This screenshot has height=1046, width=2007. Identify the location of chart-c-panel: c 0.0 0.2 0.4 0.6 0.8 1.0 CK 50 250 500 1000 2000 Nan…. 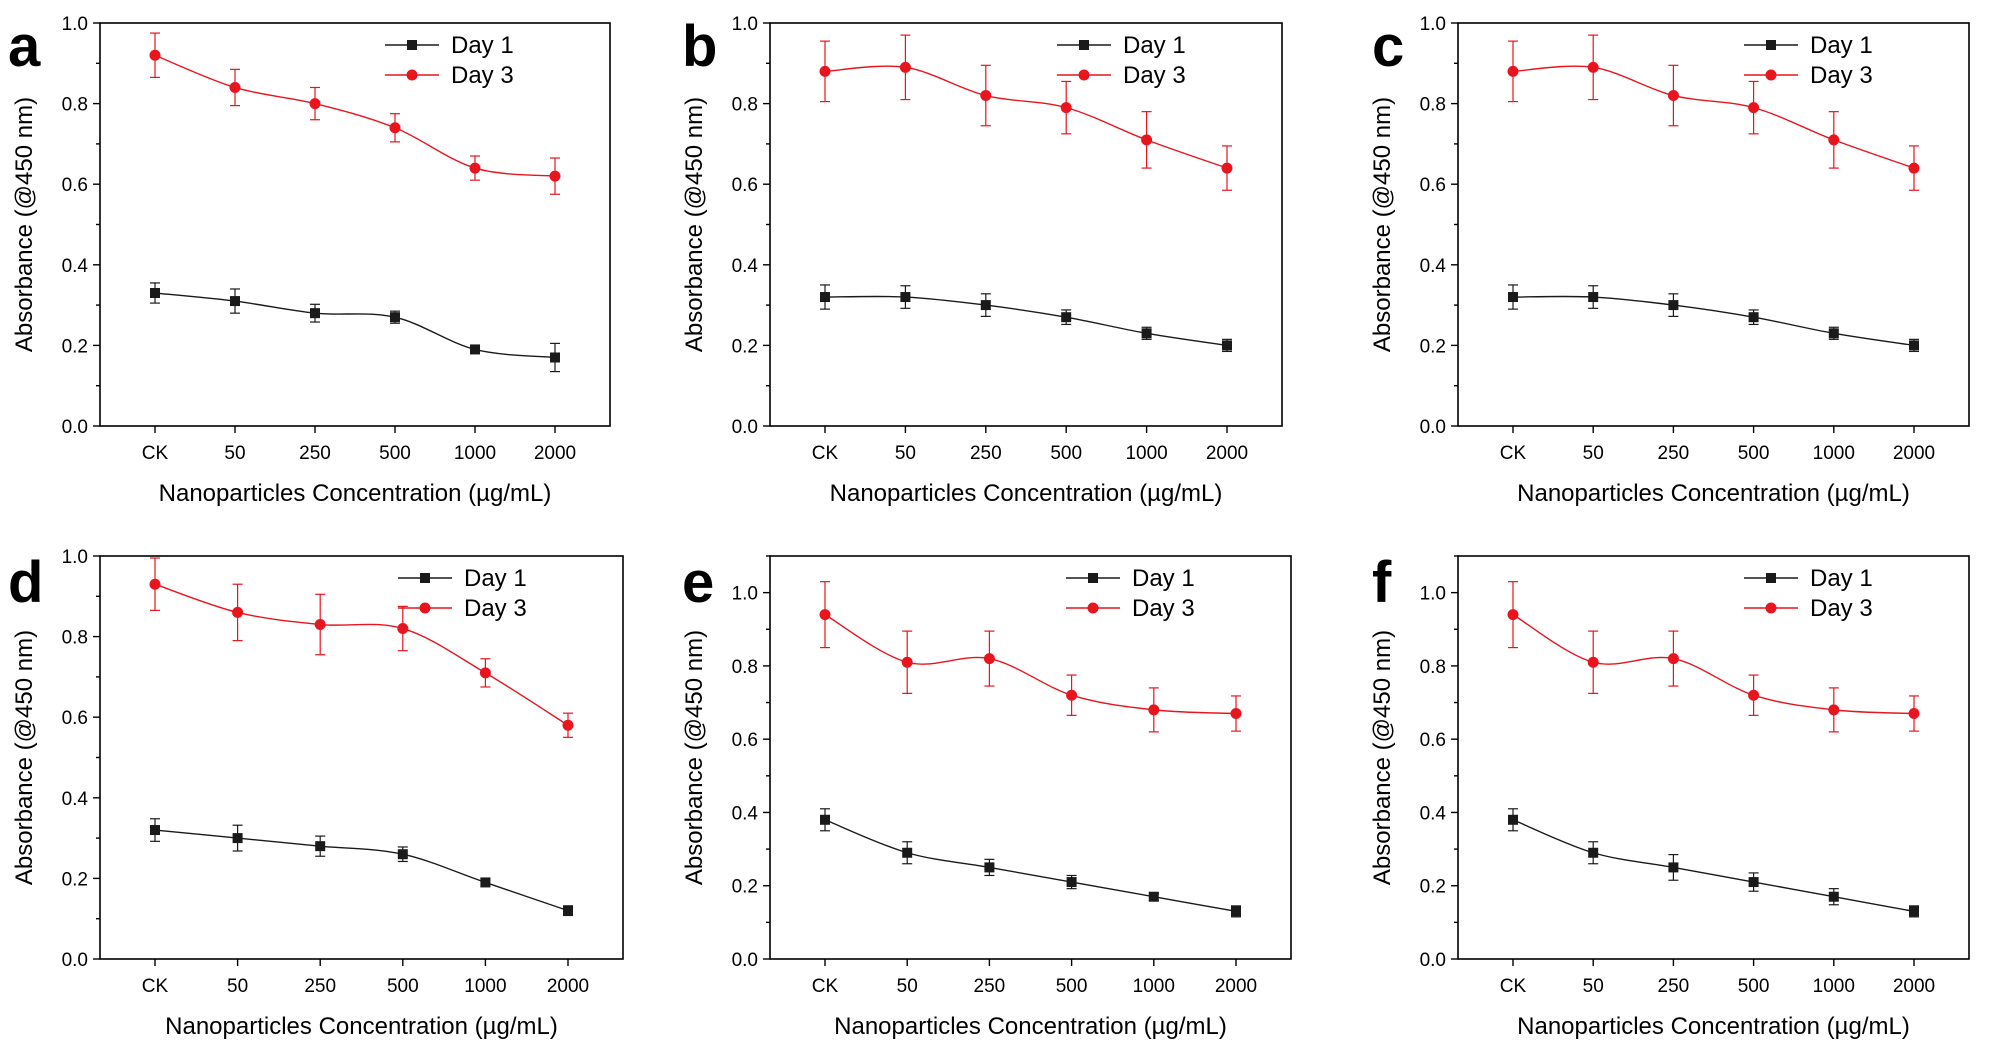
(1669, 260).